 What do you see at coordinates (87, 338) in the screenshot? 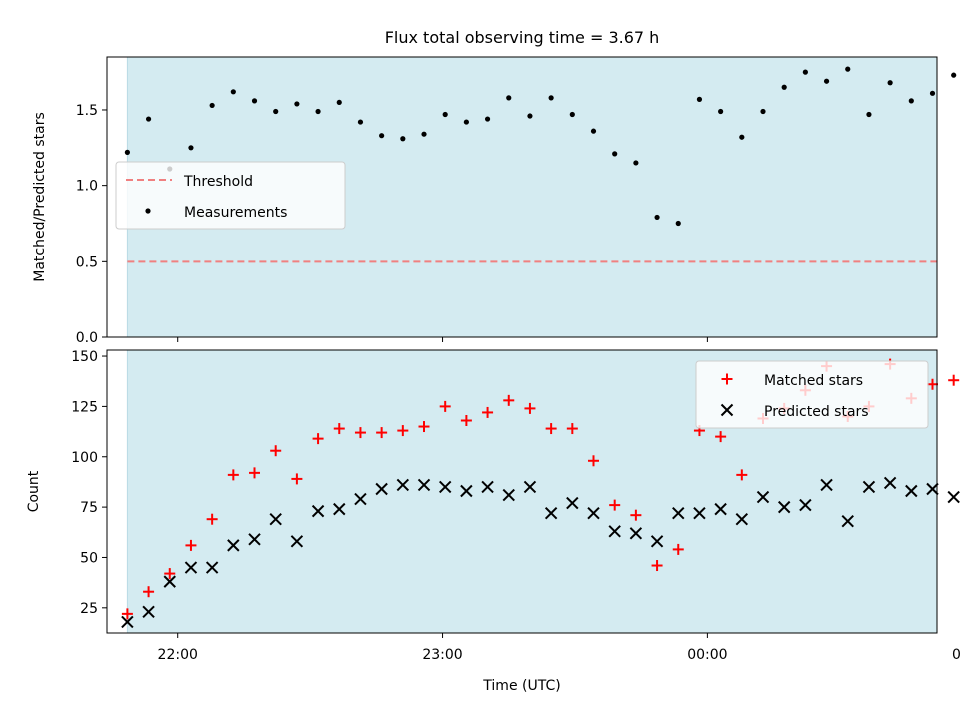
I see `ratio-y-tick-label: 0.0` at bounding box center [87, 338].